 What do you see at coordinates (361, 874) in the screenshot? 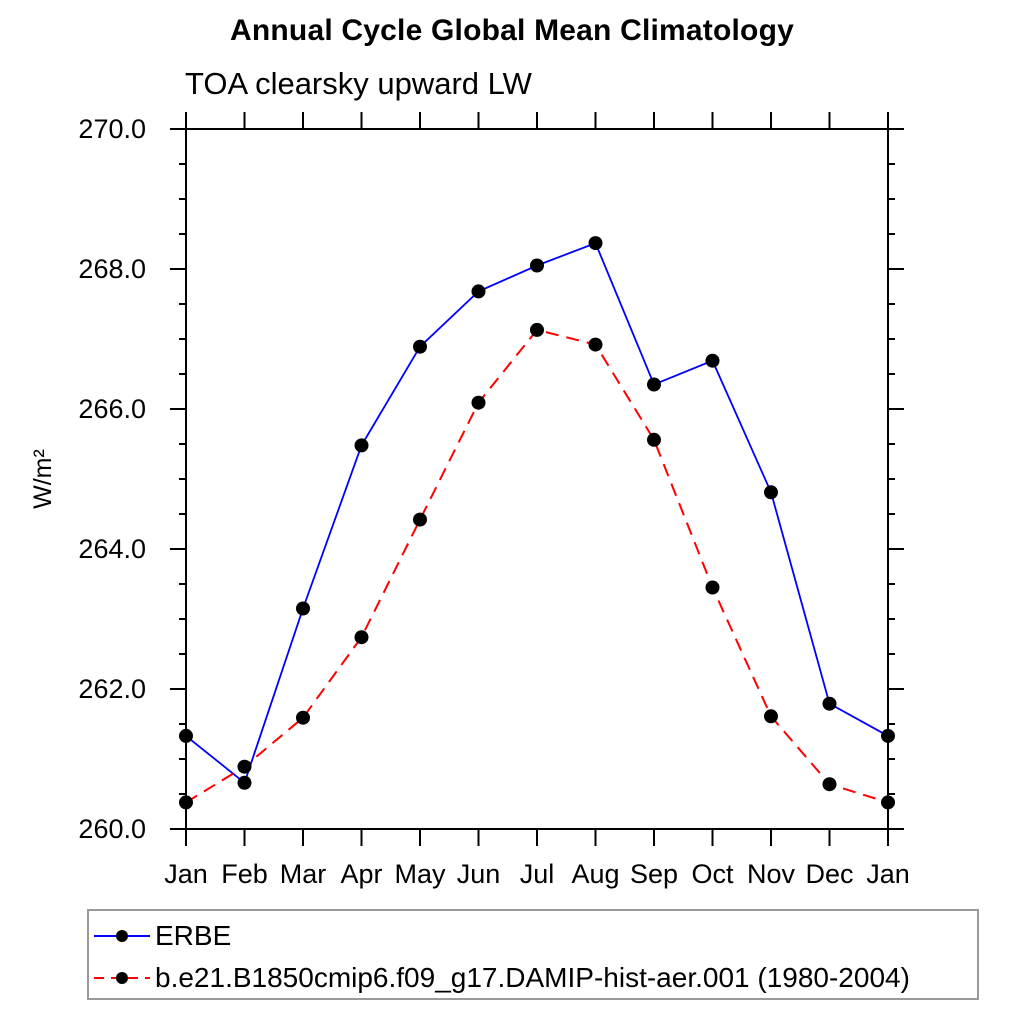
I see `month-label: Apr` at bounding box center [361, 874].